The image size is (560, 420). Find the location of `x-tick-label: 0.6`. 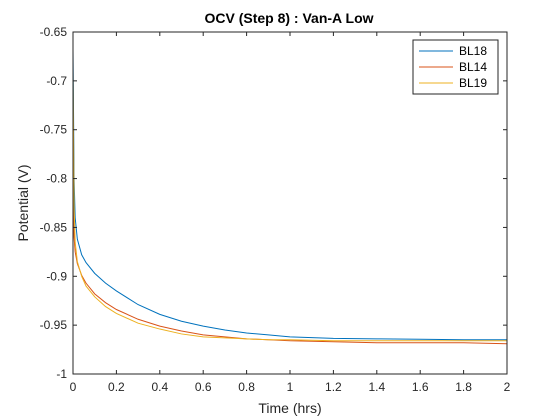

x-tick-label: 0.6 is located at coordinates (203, 387).